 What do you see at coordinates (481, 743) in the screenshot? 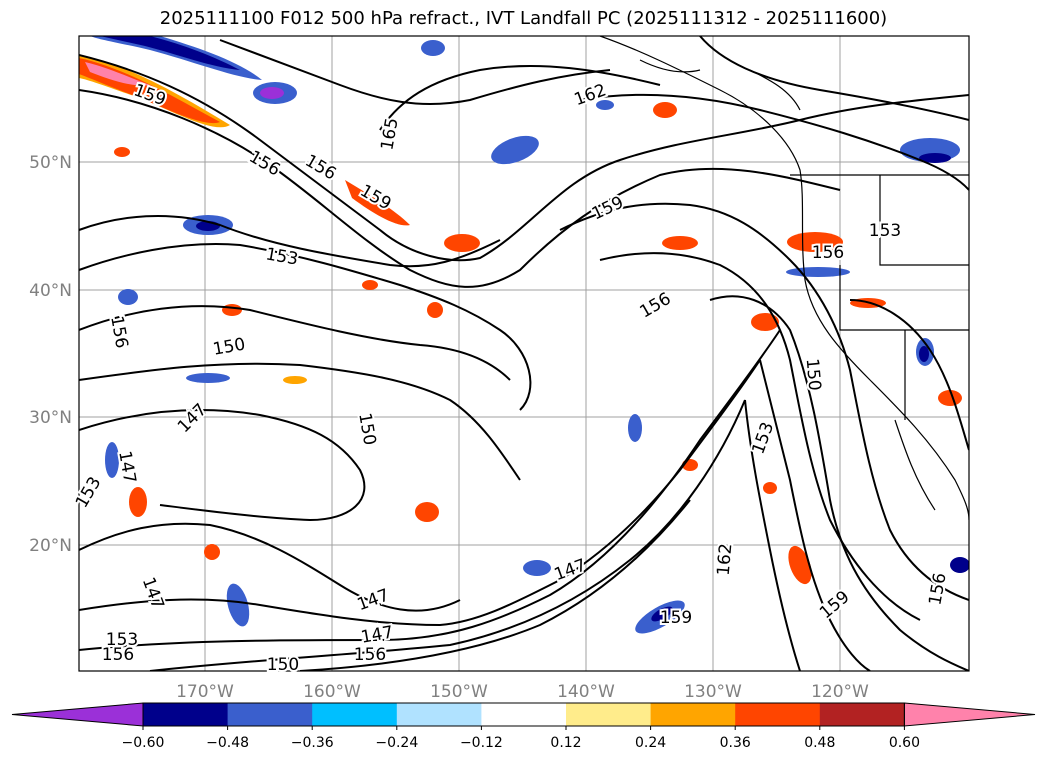
I see `colorbar-tick-label: −0.12` at bounding box center [481, 743].